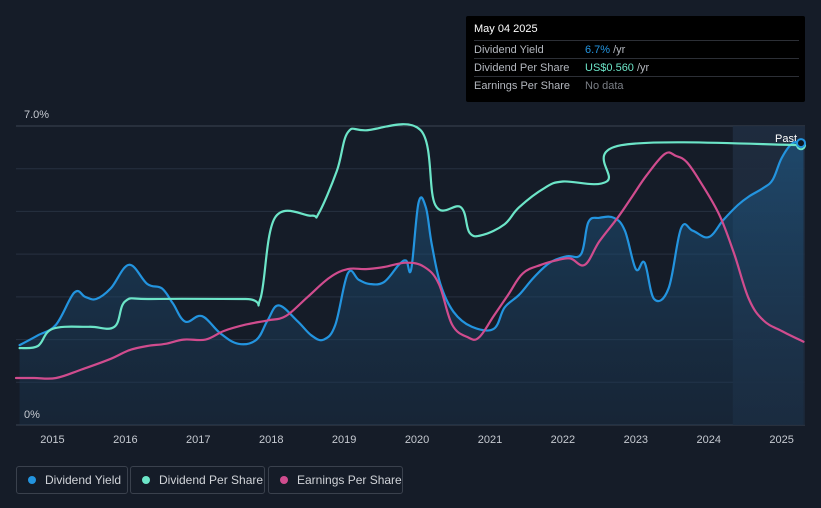  What do you see at coordinates (271, 440) in the screenshot?
I see `x-tick-label: 2018` at bounding box center [271, 440].